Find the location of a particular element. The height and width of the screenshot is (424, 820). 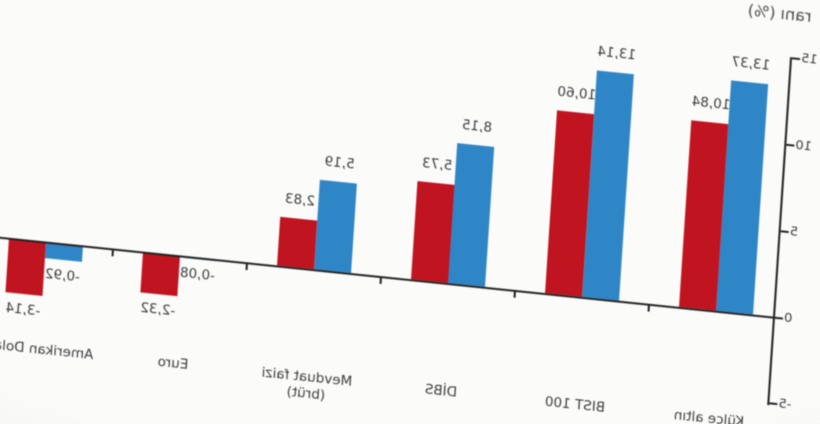

category-label-5: Amerikan Doları is located at coordinates (47, 349).